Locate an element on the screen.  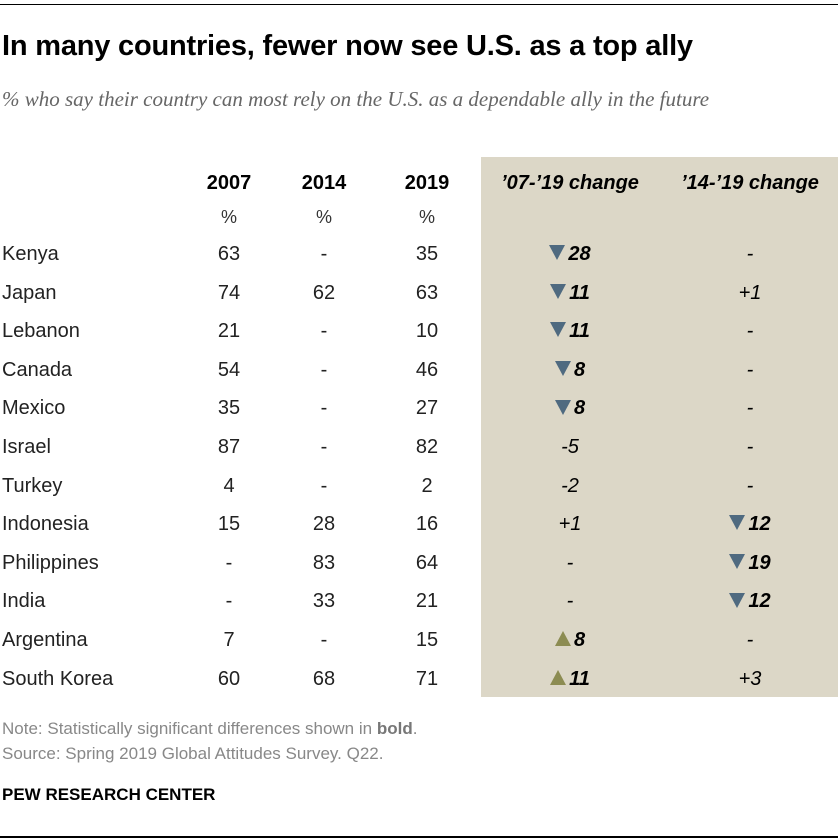
table-row: Mexico 35 - 27 8 - is located at coordinates (420, 416).